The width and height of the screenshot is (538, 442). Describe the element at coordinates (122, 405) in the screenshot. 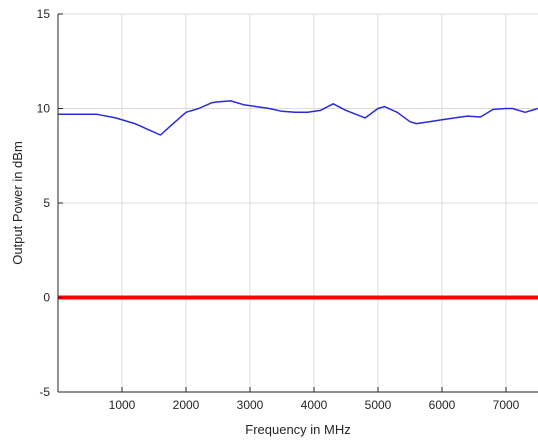

I see `x-tick-label: 1000` at that location.